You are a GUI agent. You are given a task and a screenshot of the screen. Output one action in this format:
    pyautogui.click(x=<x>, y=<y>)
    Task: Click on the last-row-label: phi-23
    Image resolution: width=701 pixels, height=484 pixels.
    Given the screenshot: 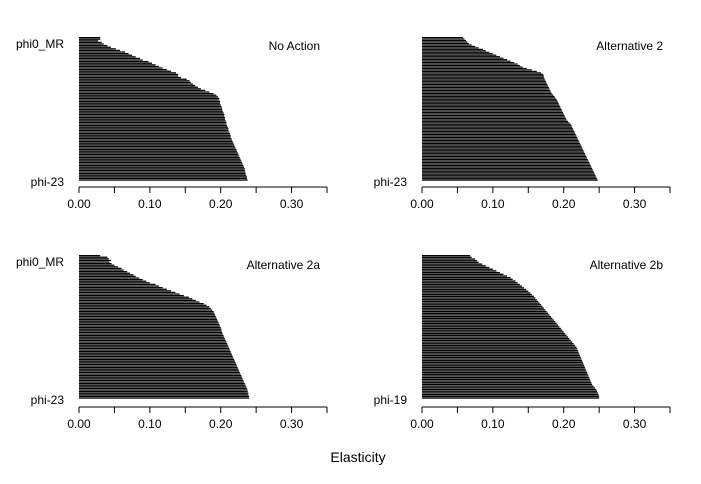 What is the action you would take?
    pyautogui.click(x=48, y=400)
    